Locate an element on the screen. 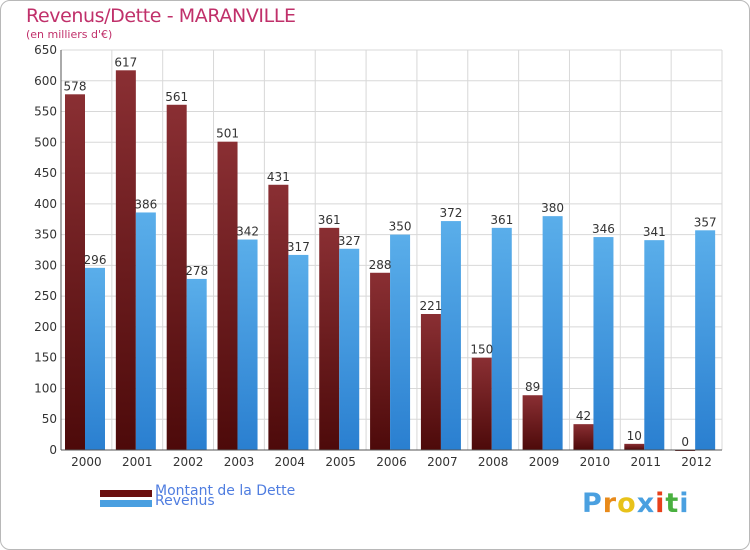  y-tick-label: 500 is located at coordinates (45, 142).